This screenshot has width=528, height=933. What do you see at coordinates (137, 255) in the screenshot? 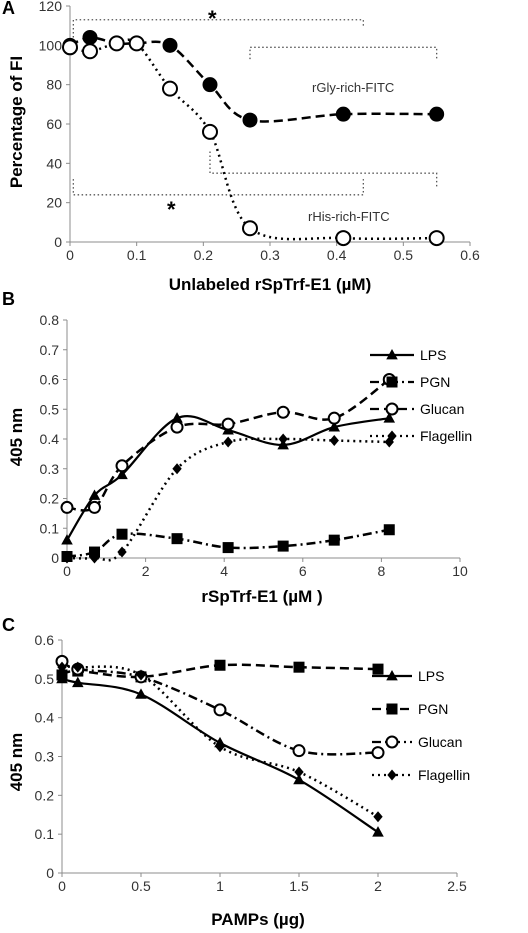
I see `x-tick-label: 0.1` at bounding box center [137, 255].